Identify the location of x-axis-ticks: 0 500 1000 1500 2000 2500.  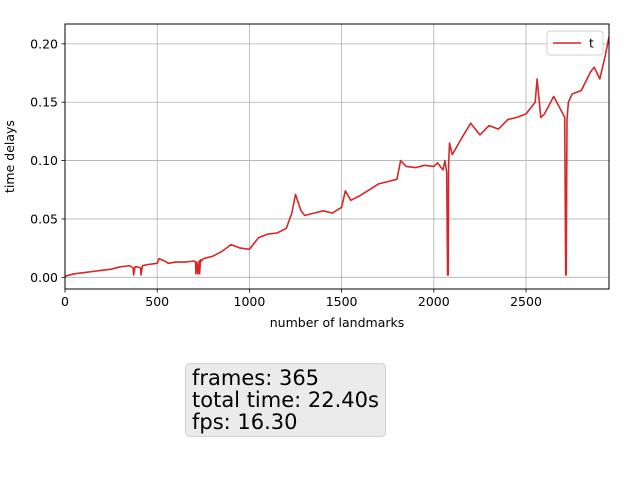
(301, 299).